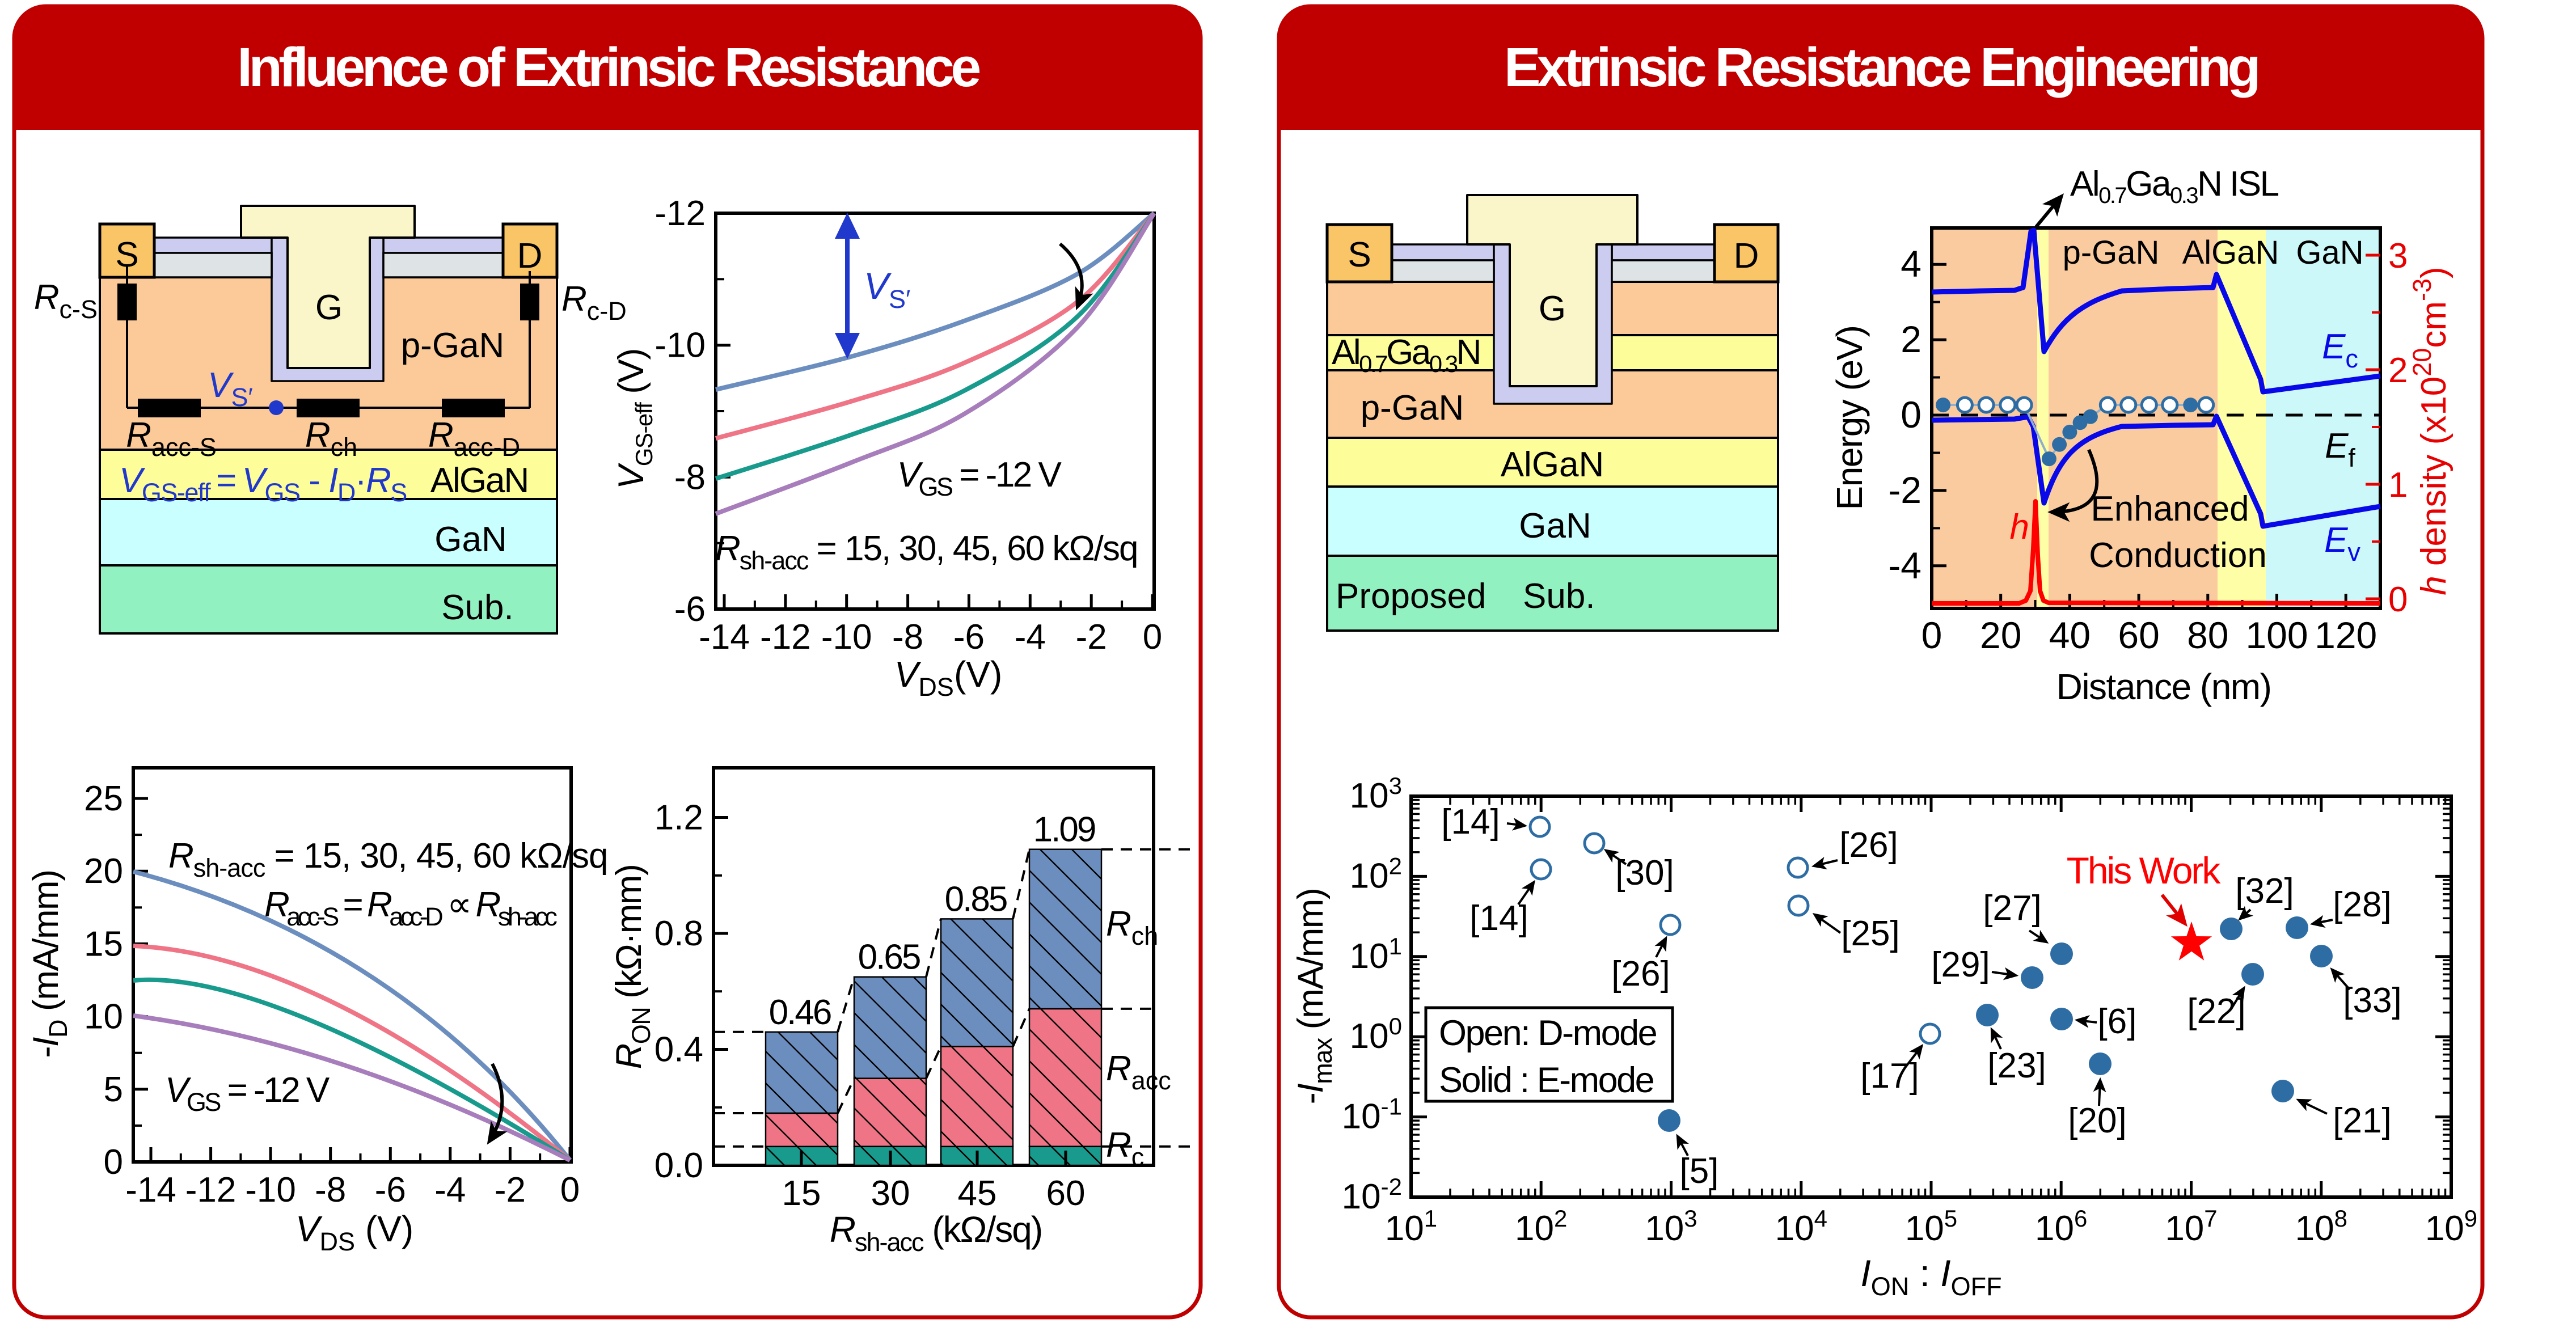 This screenshot has height=1340, width=2576. I want to click on svg-text: [5], so click(1699, 1171).